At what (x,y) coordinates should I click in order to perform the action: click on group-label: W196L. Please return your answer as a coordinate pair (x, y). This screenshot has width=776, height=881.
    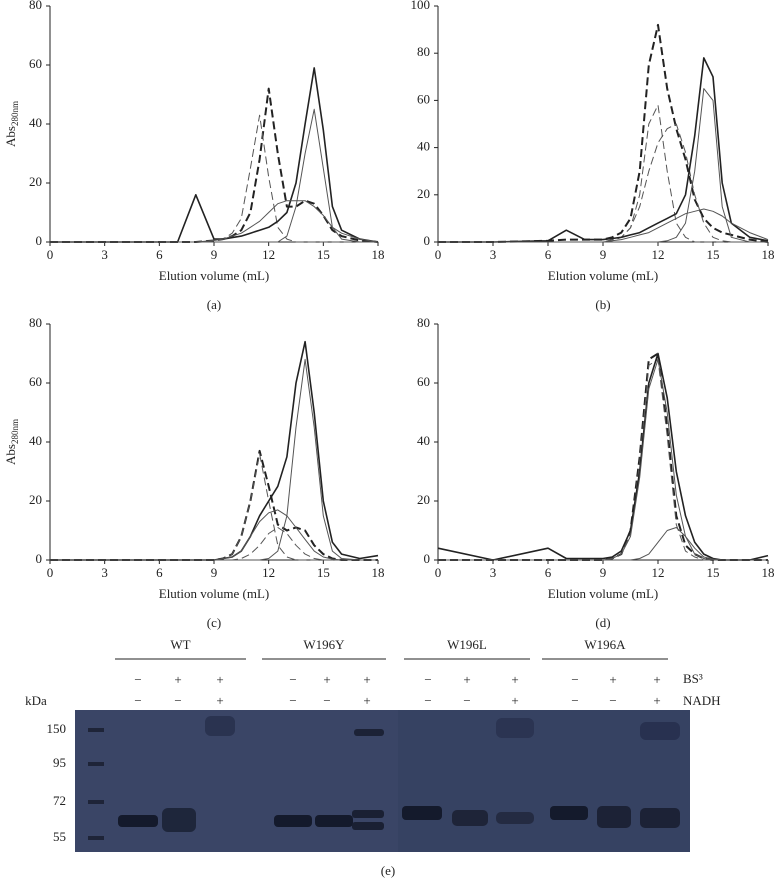
    Looking at the image, I should click on (467, 644).